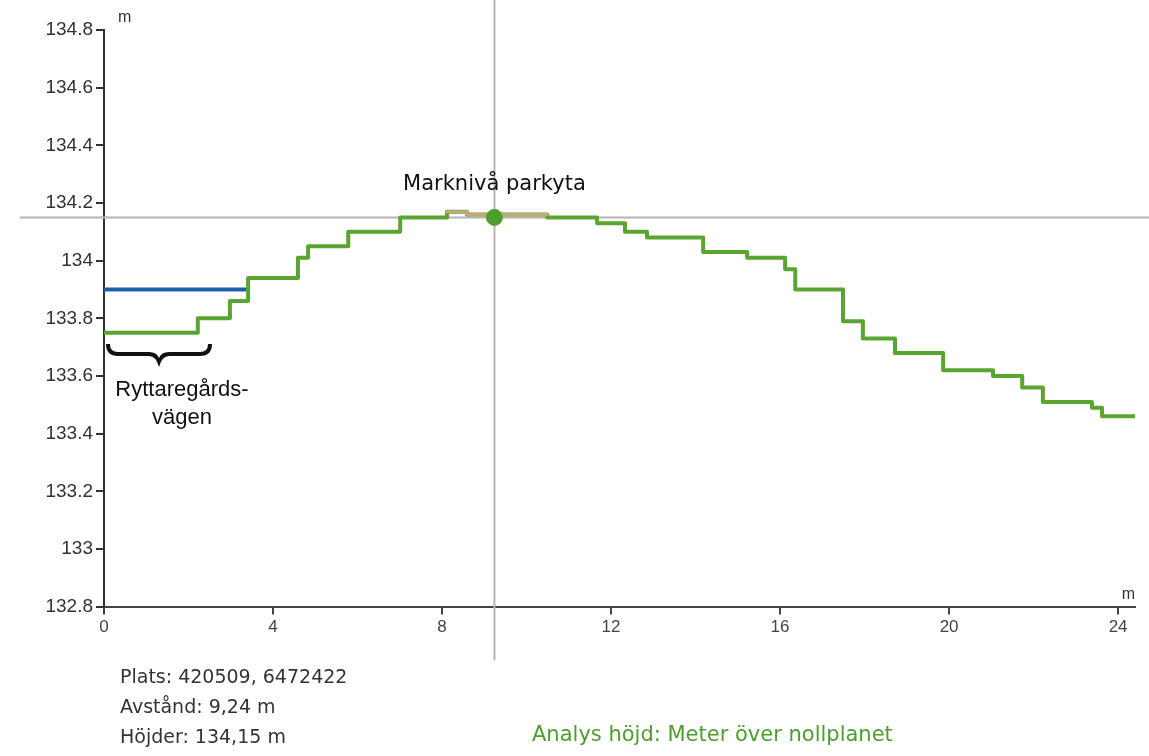 The image size is (1149, 756). Describe the element at coordinates (234, 676) in the screenshot. I see `text: Plats: 420509, 6472422` at that location.